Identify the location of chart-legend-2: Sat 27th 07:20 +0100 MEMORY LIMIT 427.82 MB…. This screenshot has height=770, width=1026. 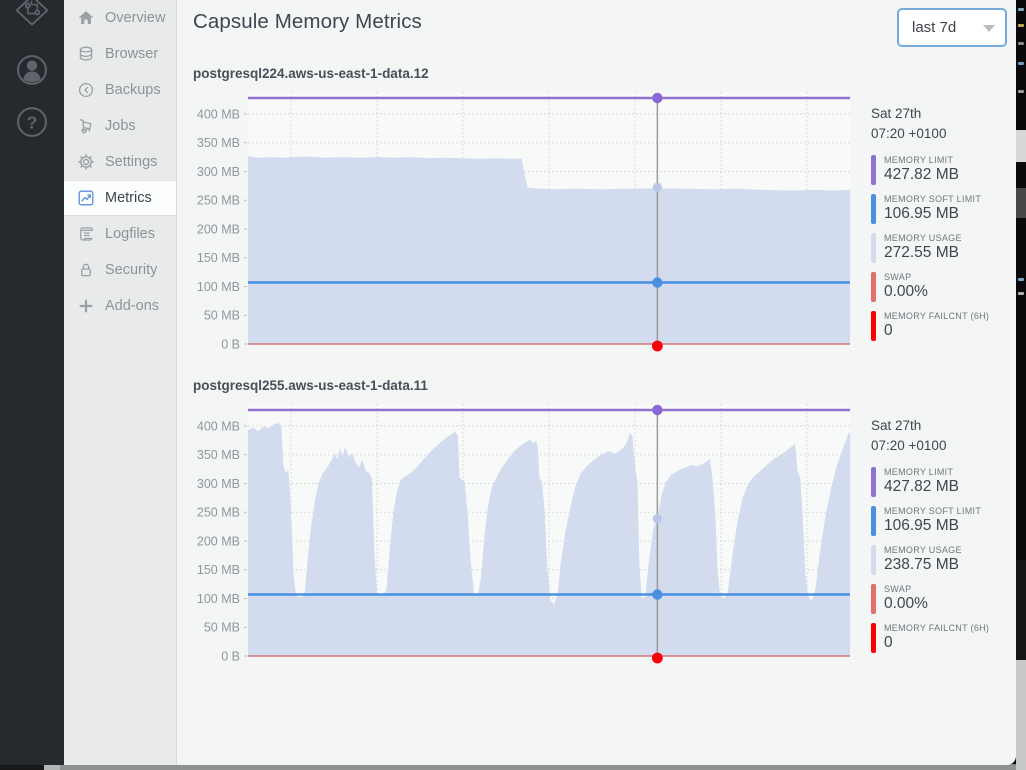
(942, 538).